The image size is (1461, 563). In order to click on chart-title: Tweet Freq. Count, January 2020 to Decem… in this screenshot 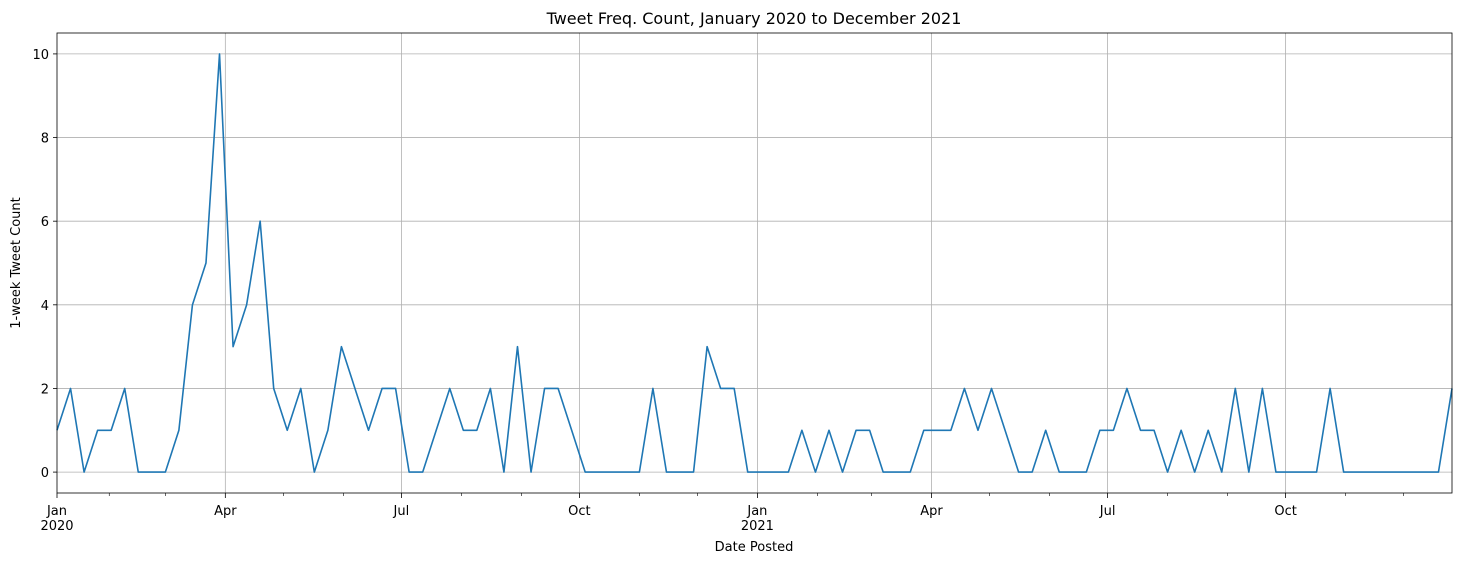, I will do `click(754, 18)`.